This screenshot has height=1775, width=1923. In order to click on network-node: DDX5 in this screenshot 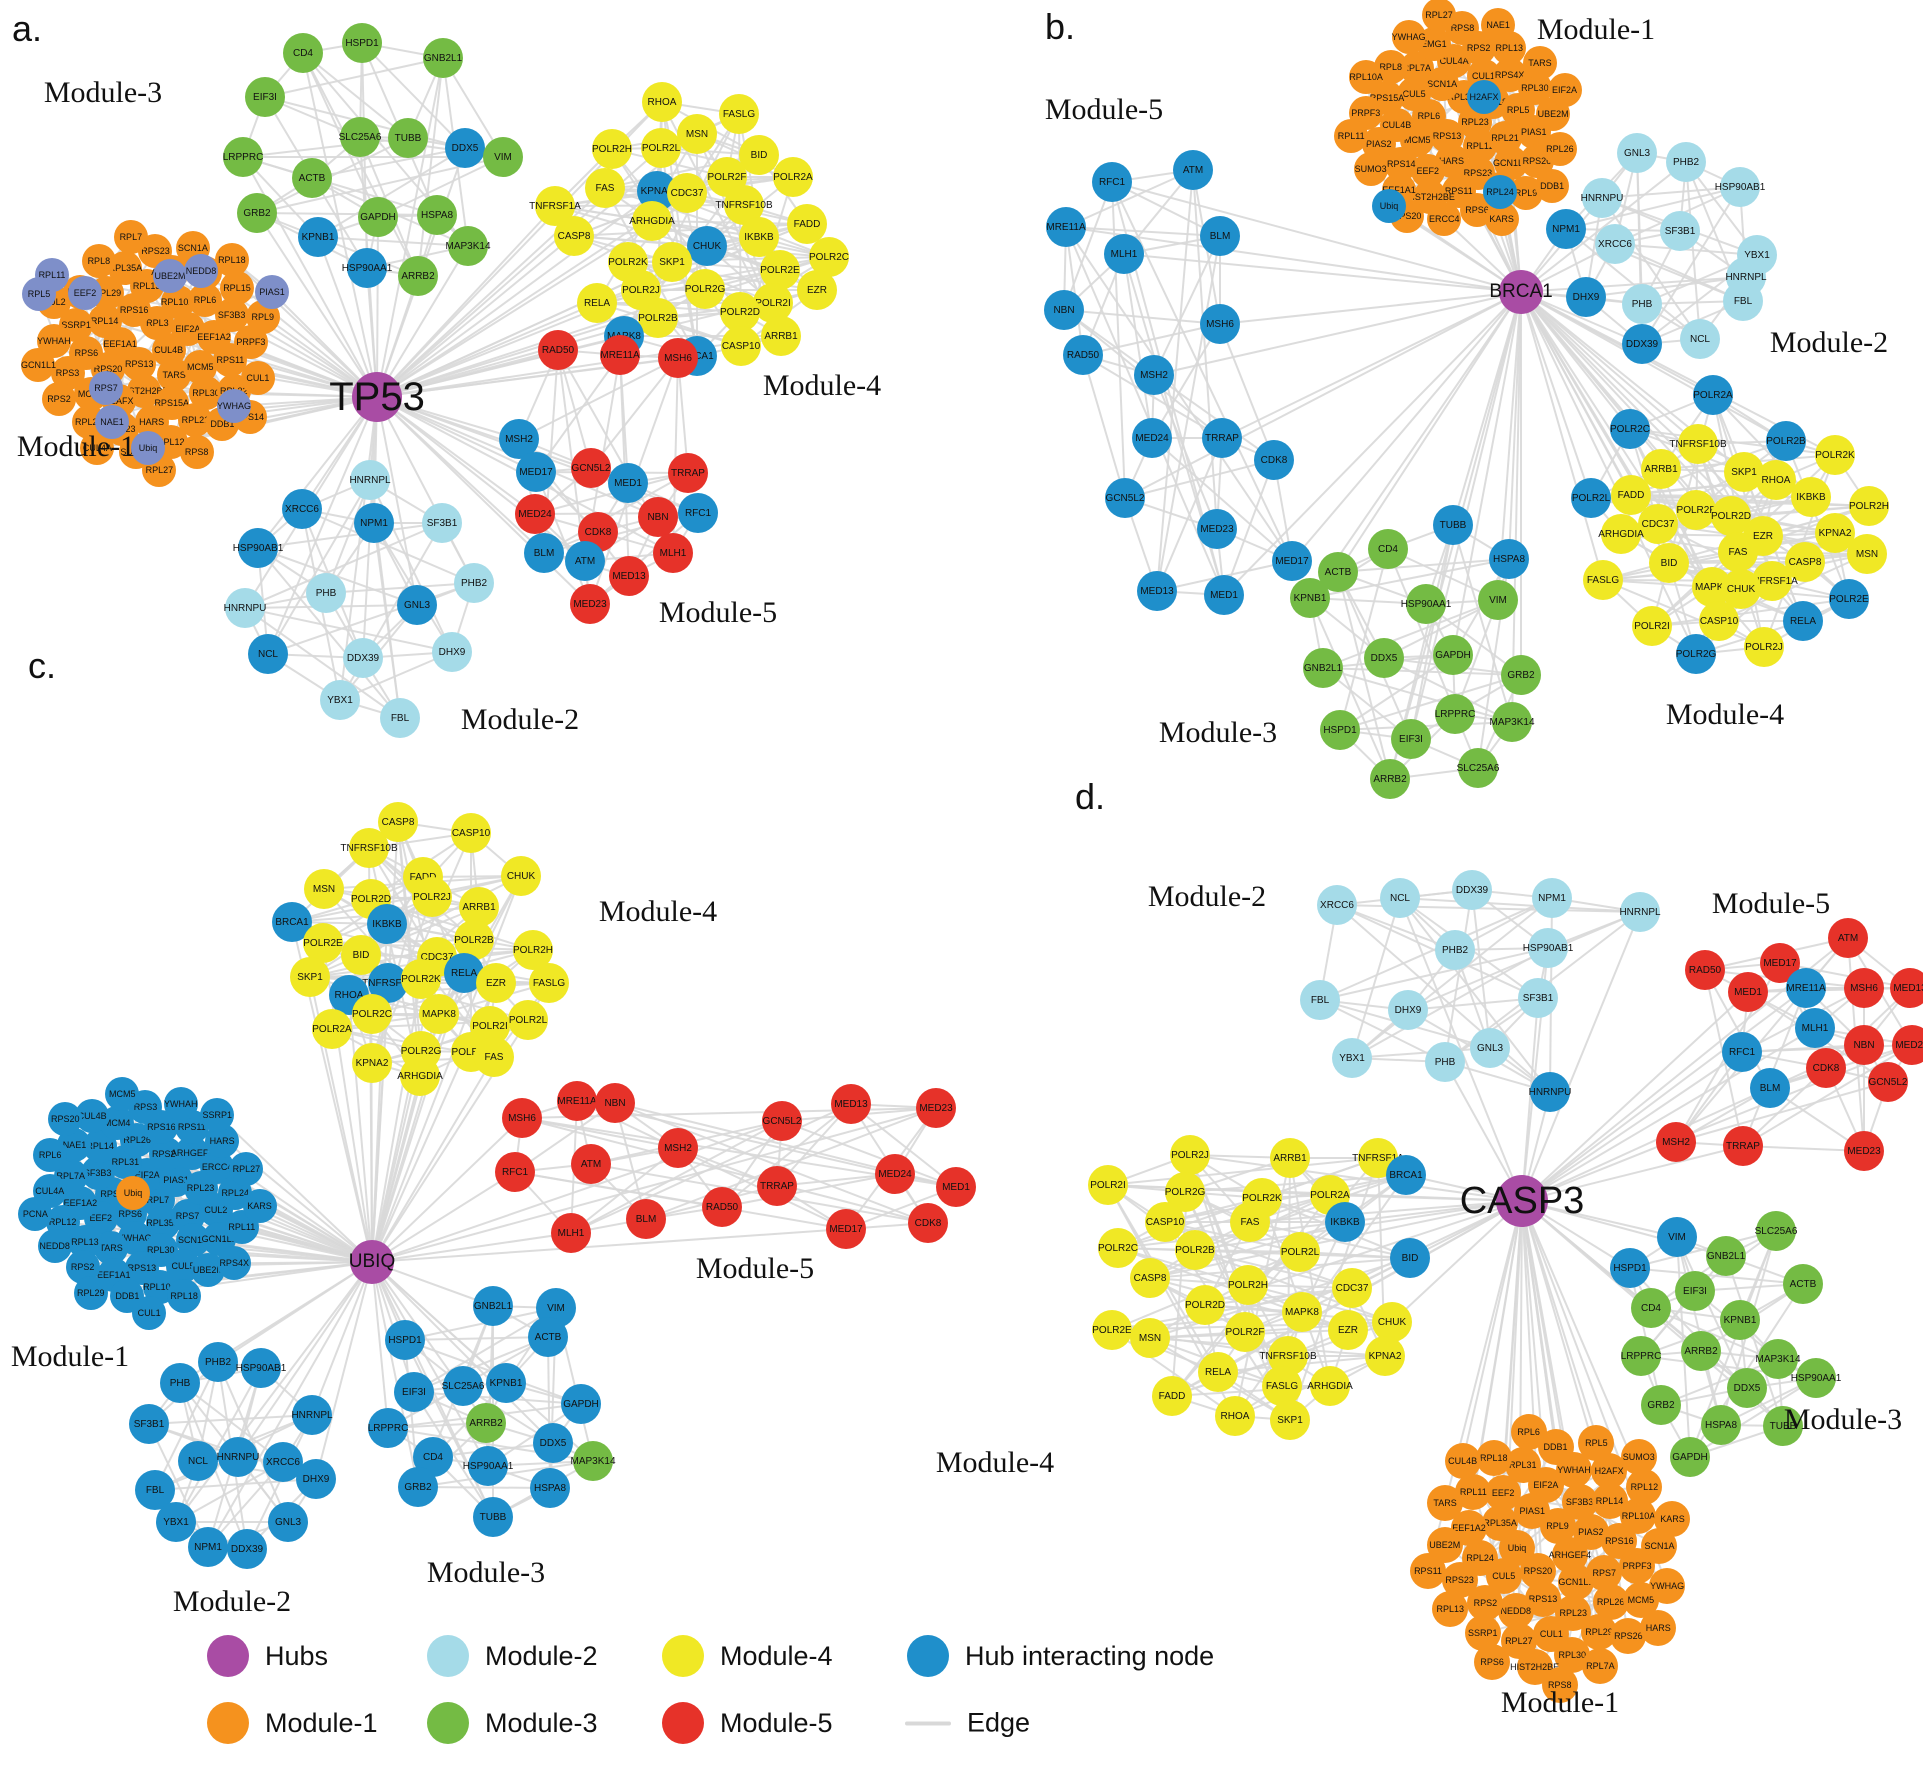, I will do `click(1747, 1388)`.